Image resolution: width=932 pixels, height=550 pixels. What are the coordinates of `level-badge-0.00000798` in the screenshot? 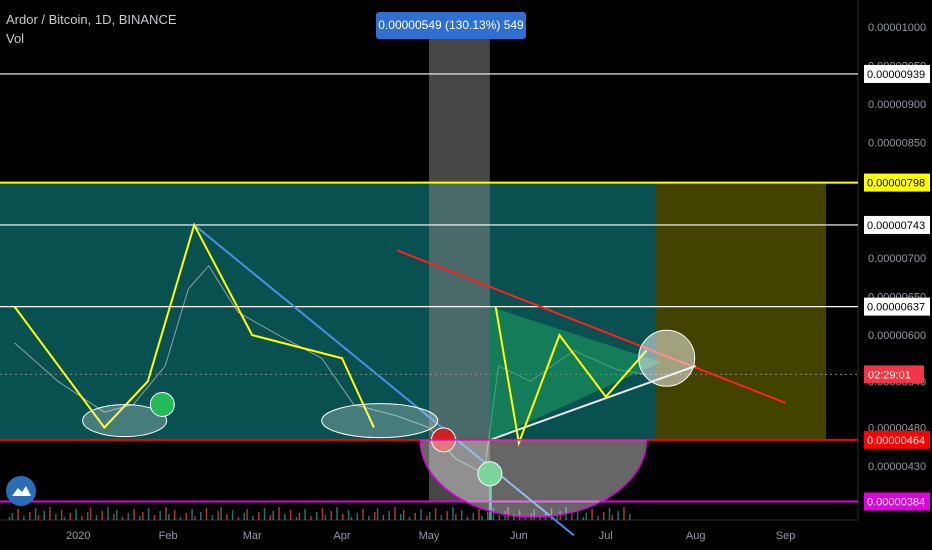 It's located at (897, 182).